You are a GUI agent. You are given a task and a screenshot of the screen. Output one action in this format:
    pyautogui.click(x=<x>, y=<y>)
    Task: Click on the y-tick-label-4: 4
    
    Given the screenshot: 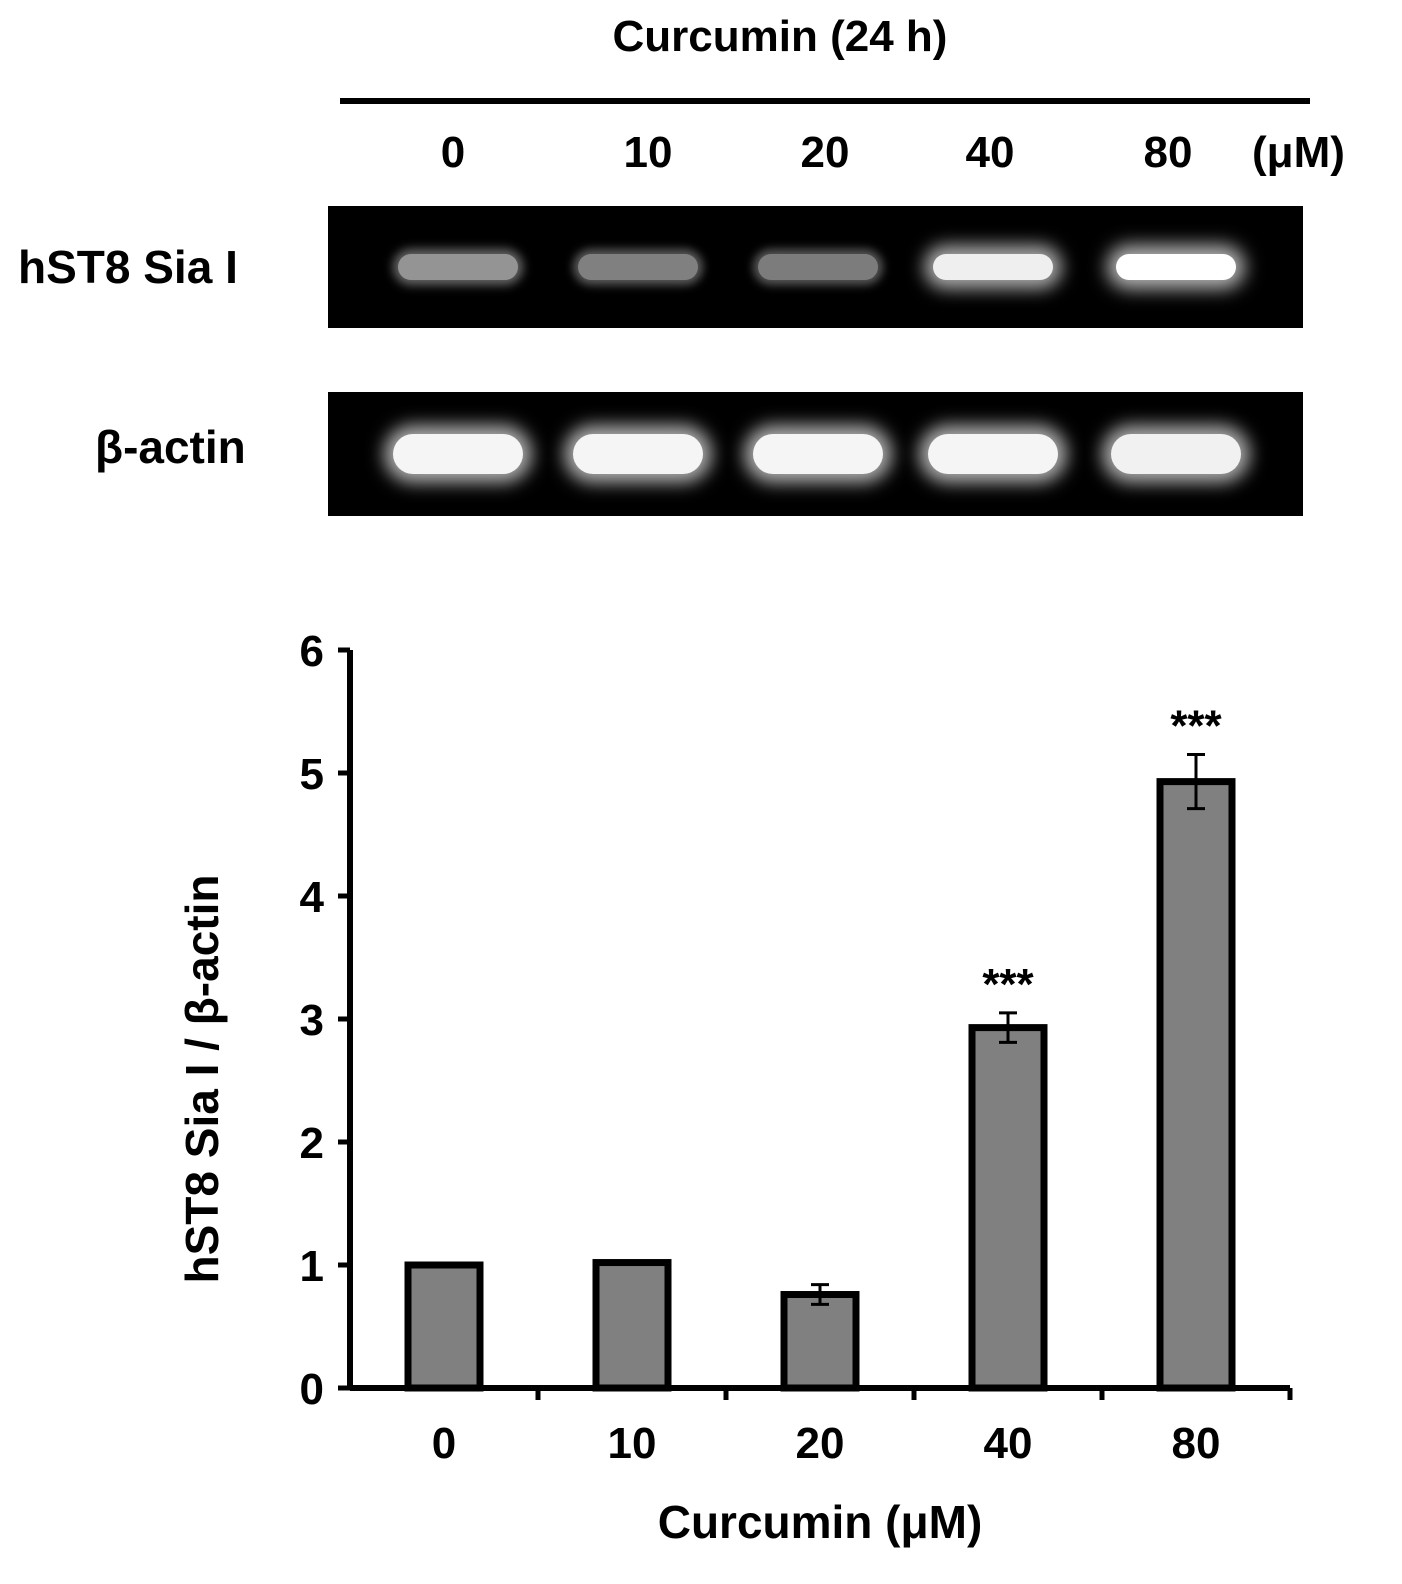 What is the action you would take?
    pyautogui.click(x=312, y=897)
    